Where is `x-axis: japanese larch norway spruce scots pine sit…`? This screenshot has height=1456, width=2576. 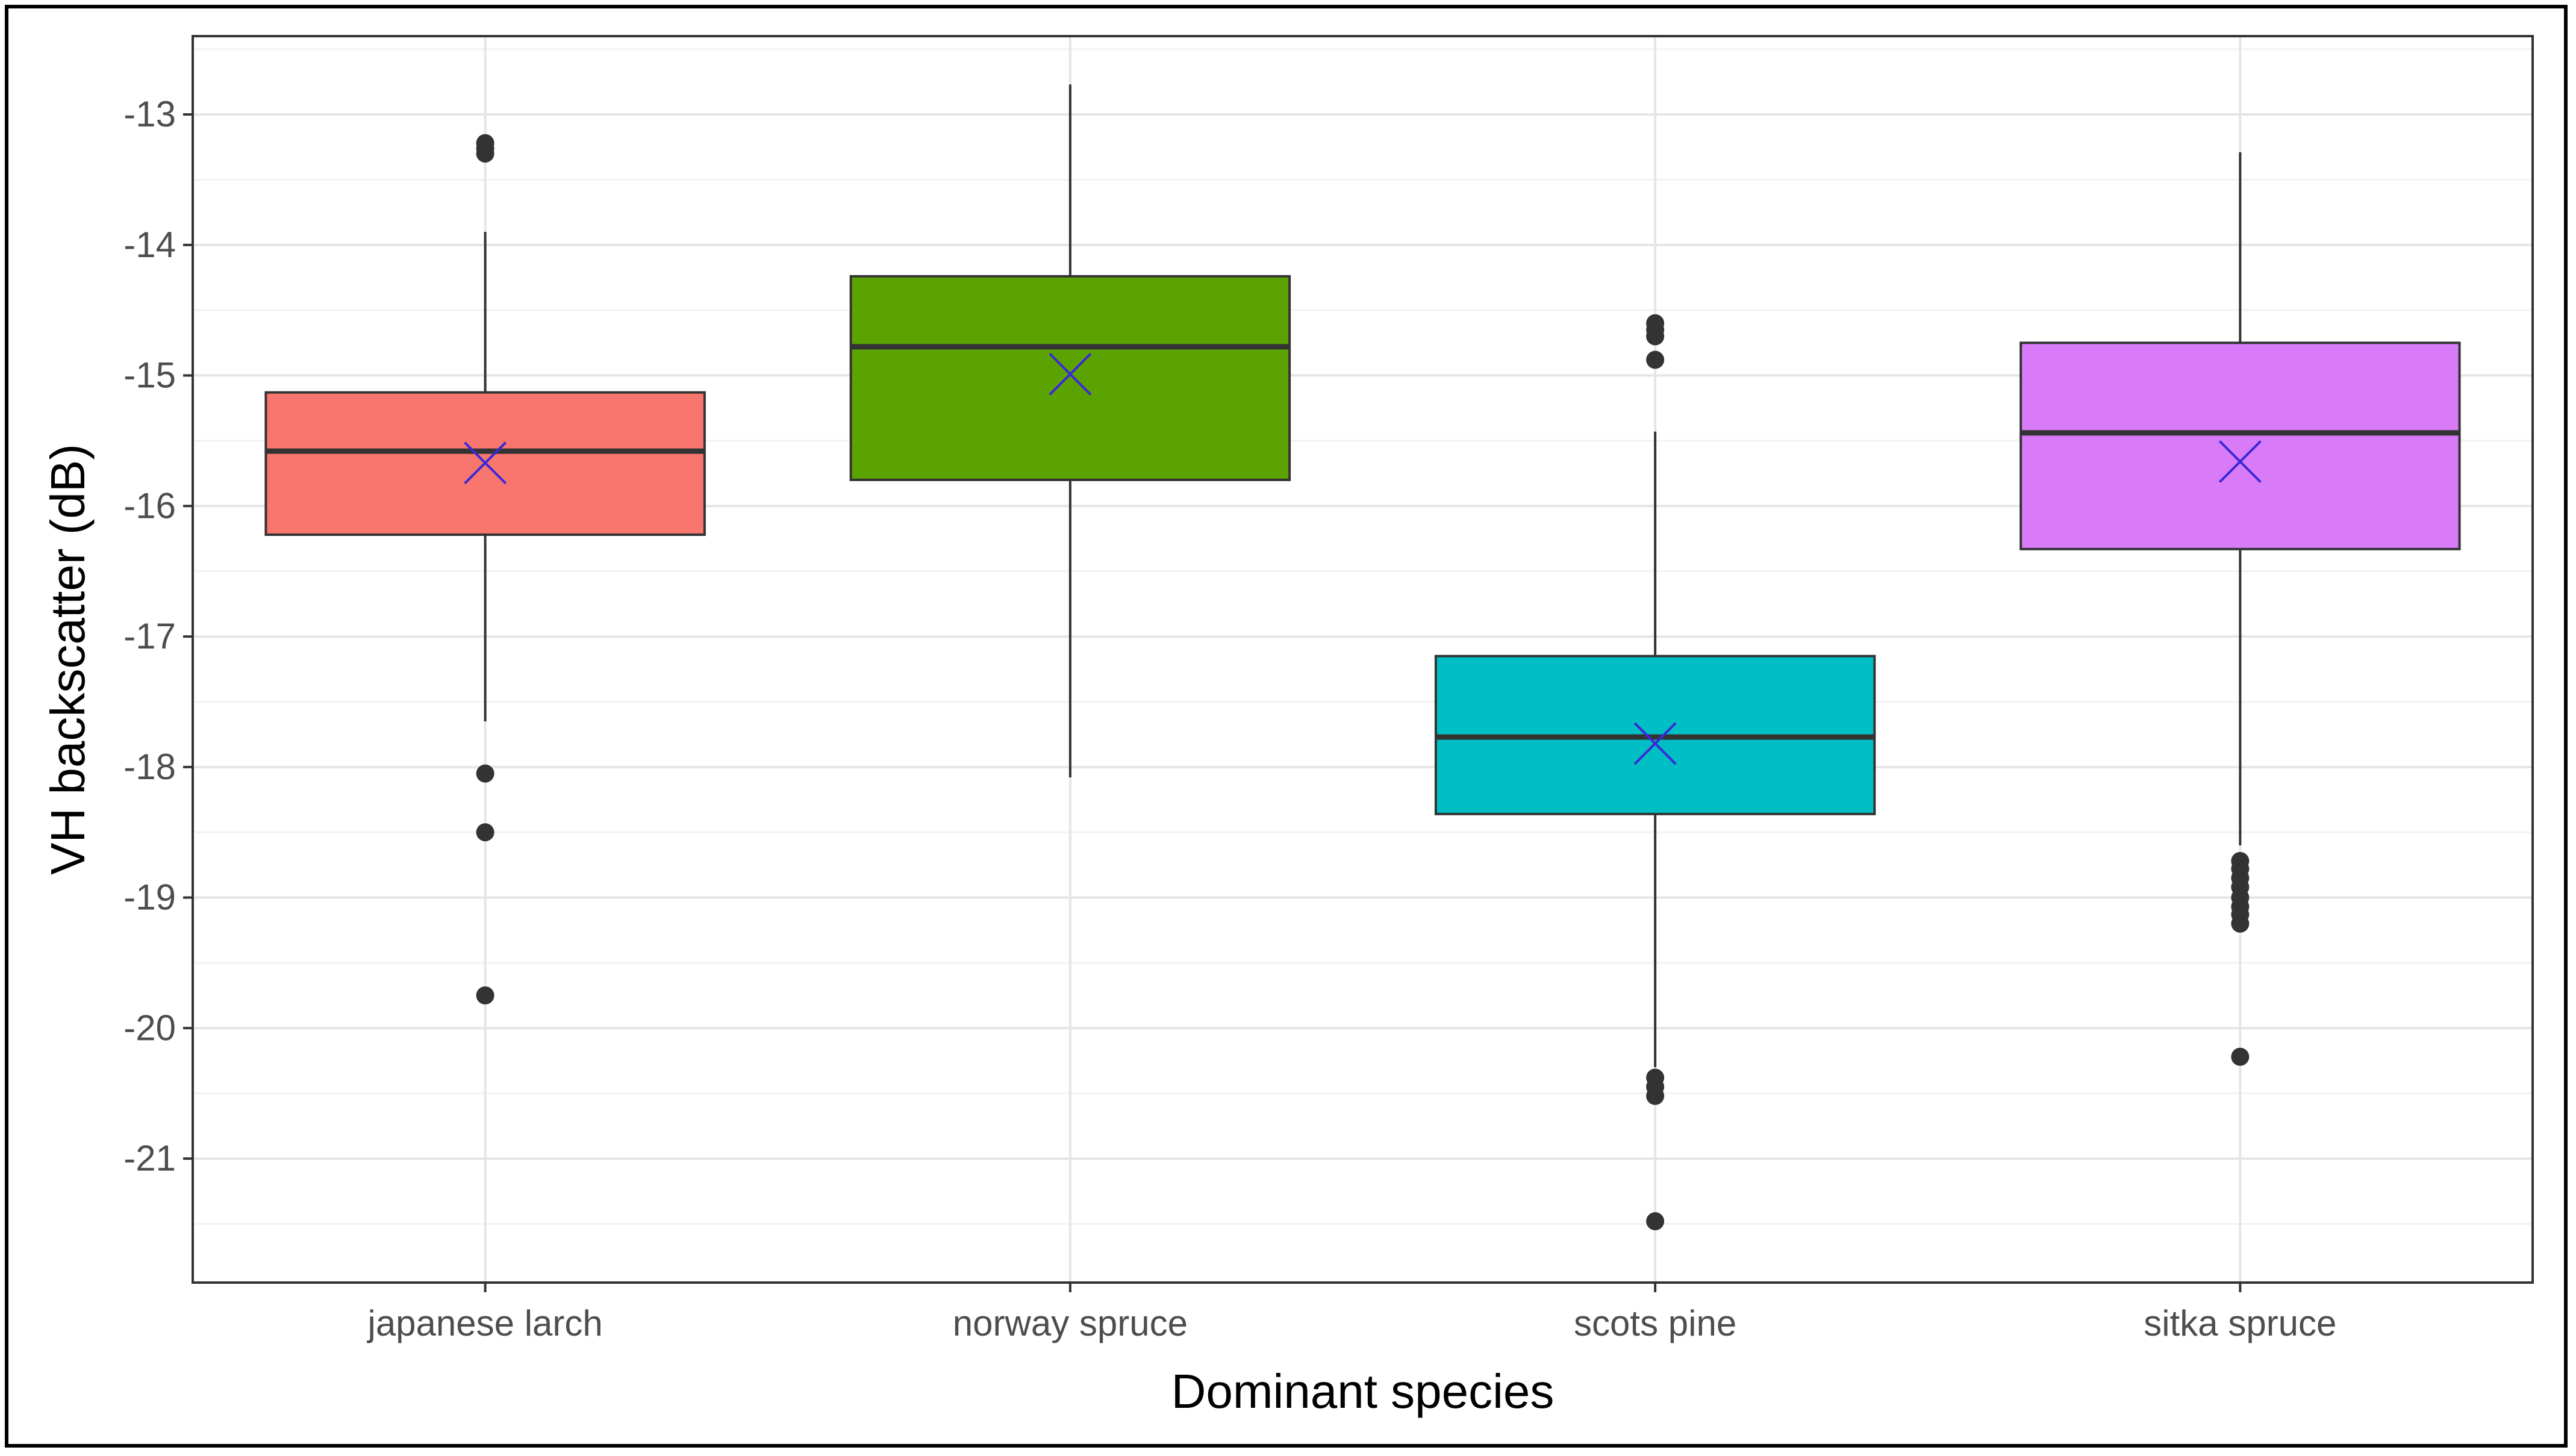
x-axis: japanese larch norway spruce scots pine sit… is located at coordinates (1351, 1313).